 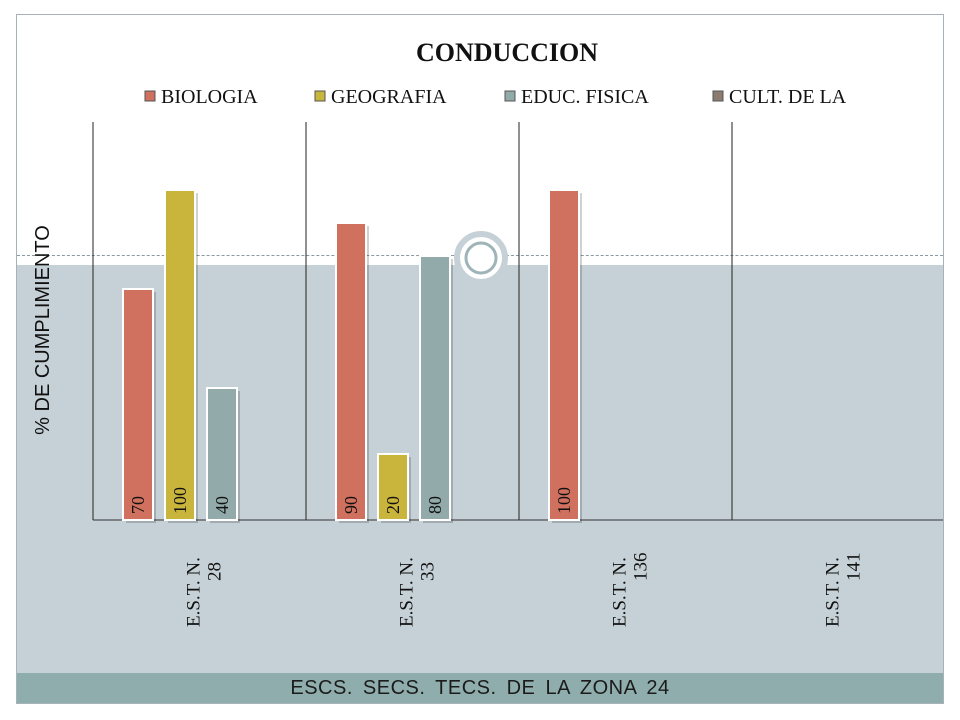 I want to click on category-label: E.S.T. N.136, so click(x=631, y=590).